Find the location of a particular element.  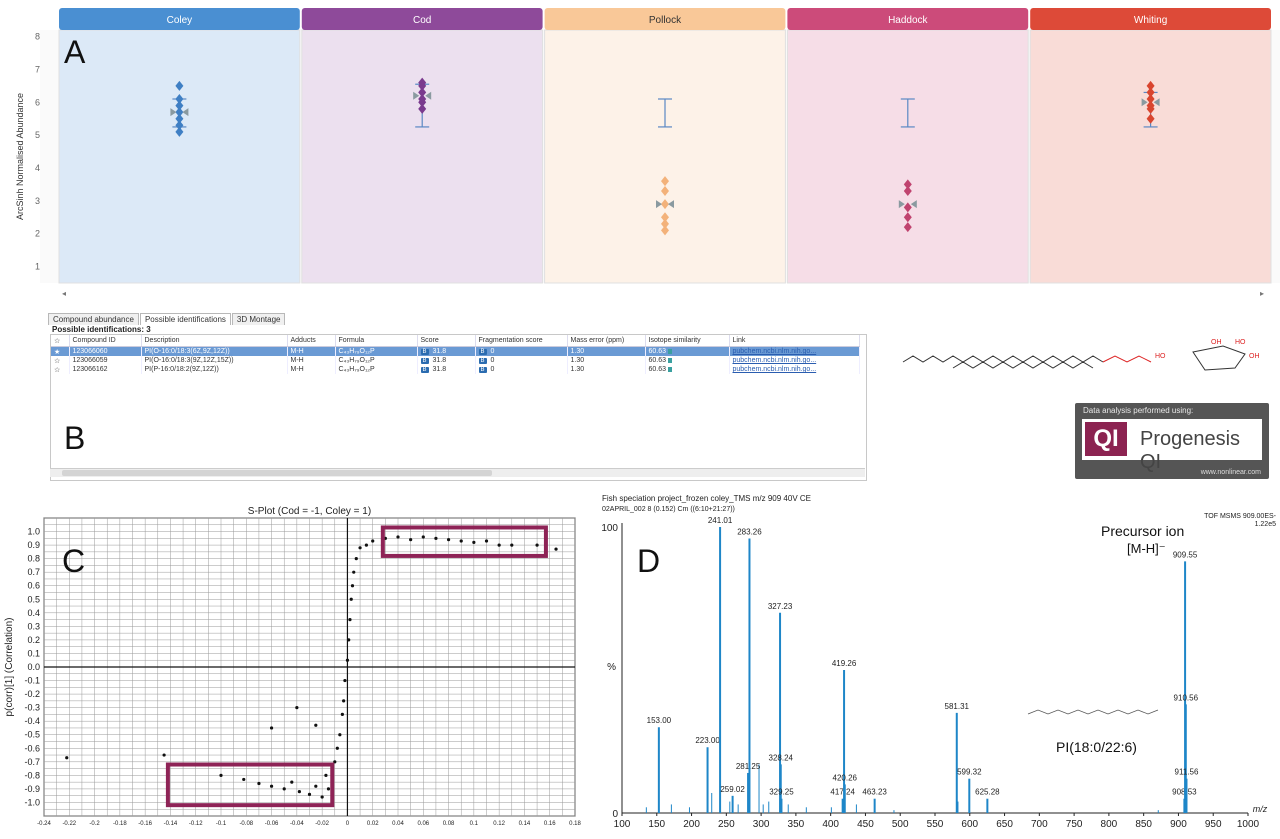

x-tick-label: -0.1 is located at coordinates (221, 824).